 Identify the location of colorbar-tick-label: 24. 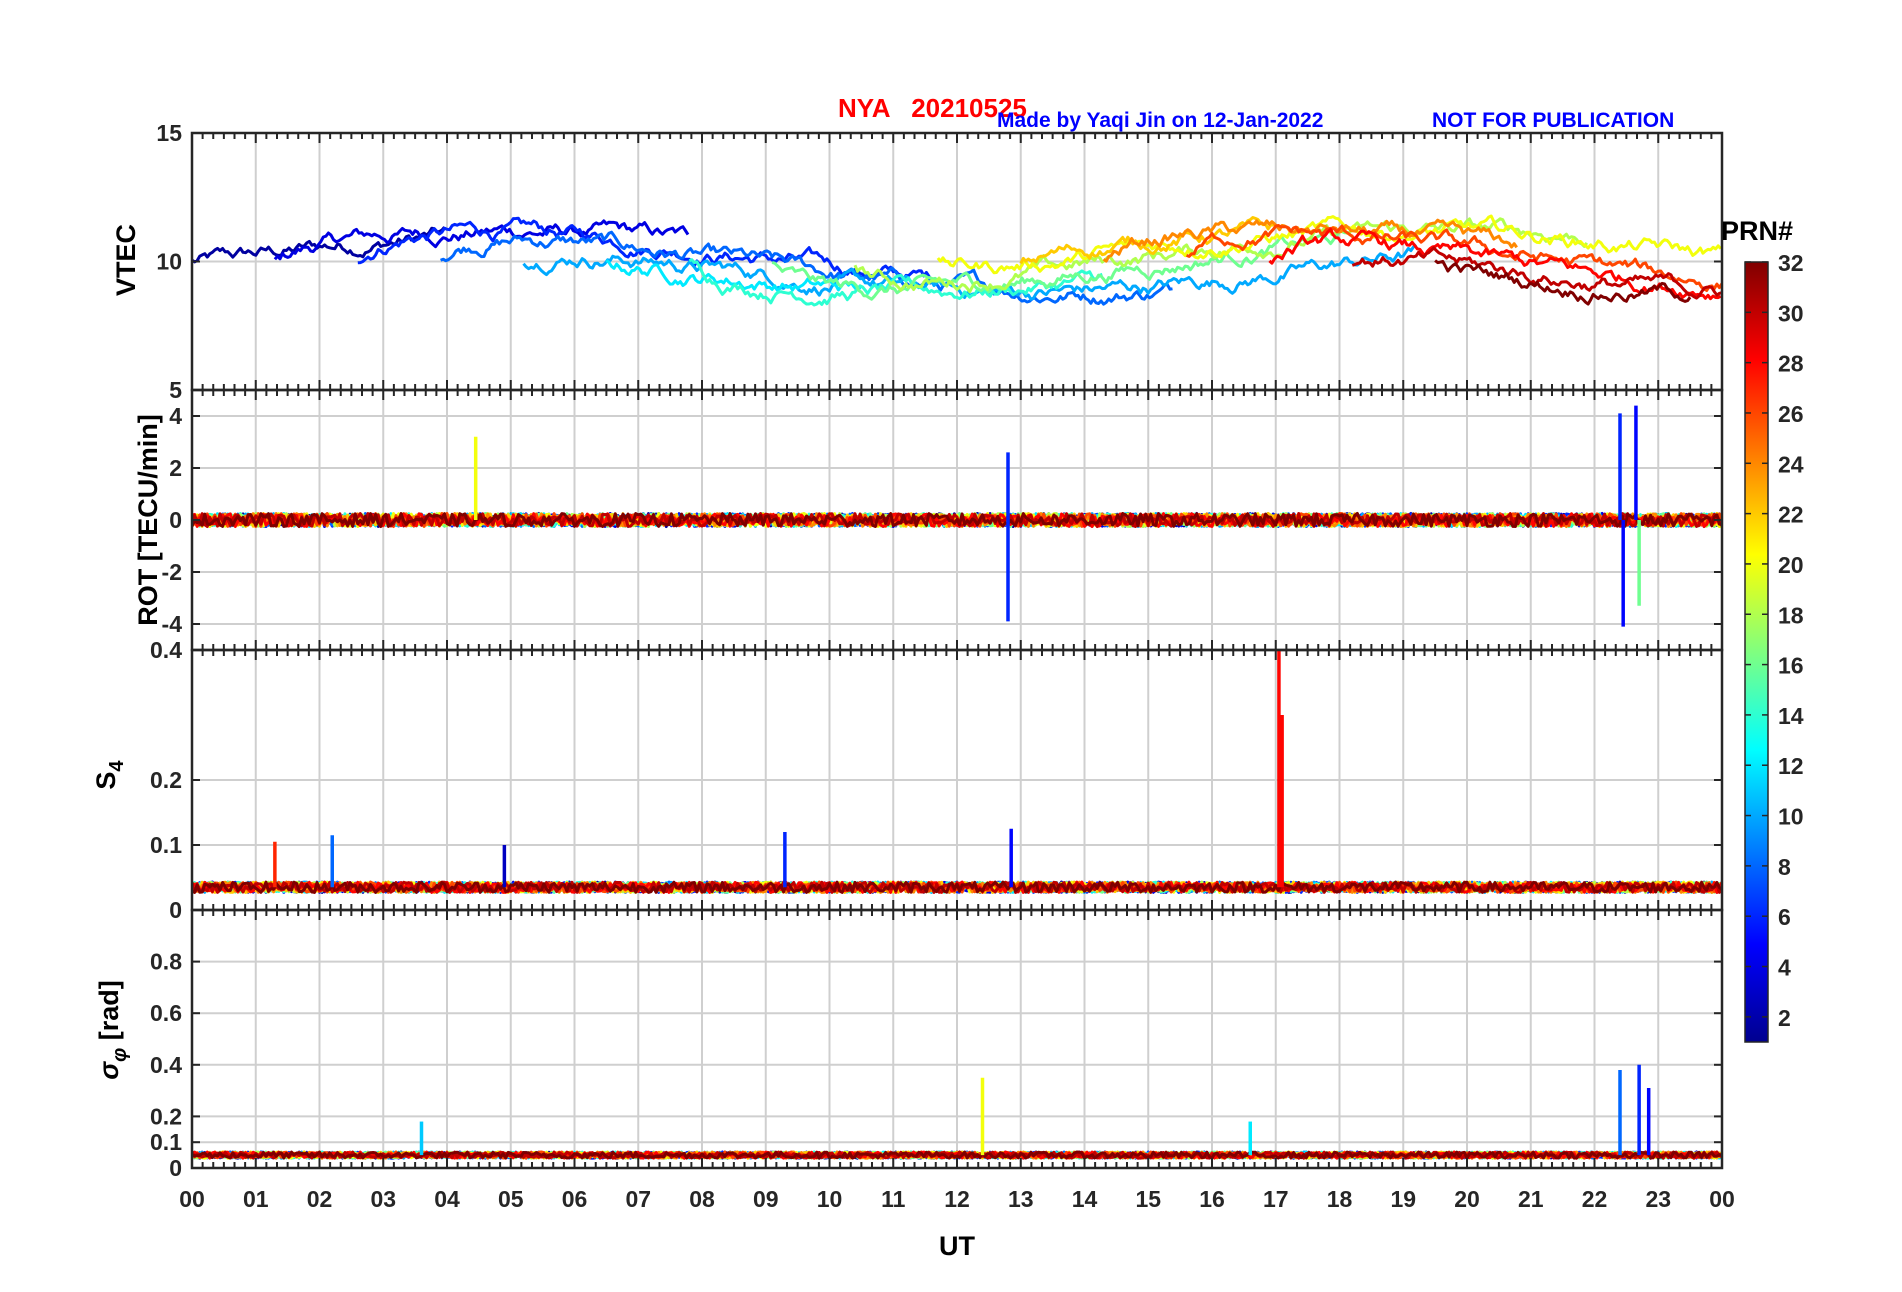
(1791, 464).